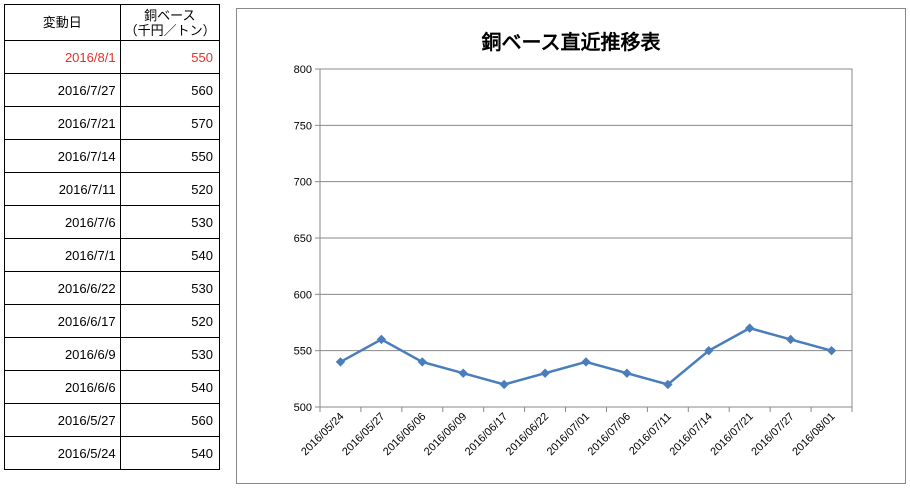  Describe the element at coordinates (62, 222) in the screenshot. I see `row-date: 2016/7/6` at that location.